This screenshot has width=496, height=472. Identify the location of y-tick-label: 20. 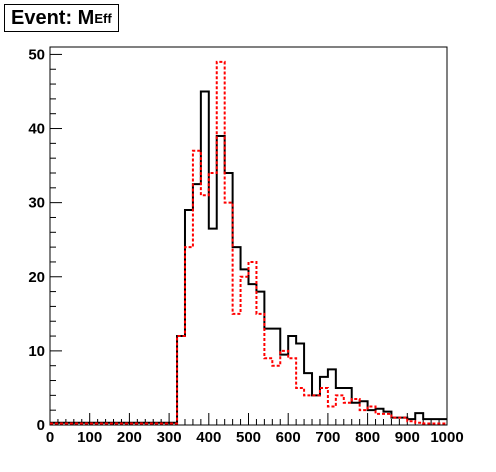
(36, 277).